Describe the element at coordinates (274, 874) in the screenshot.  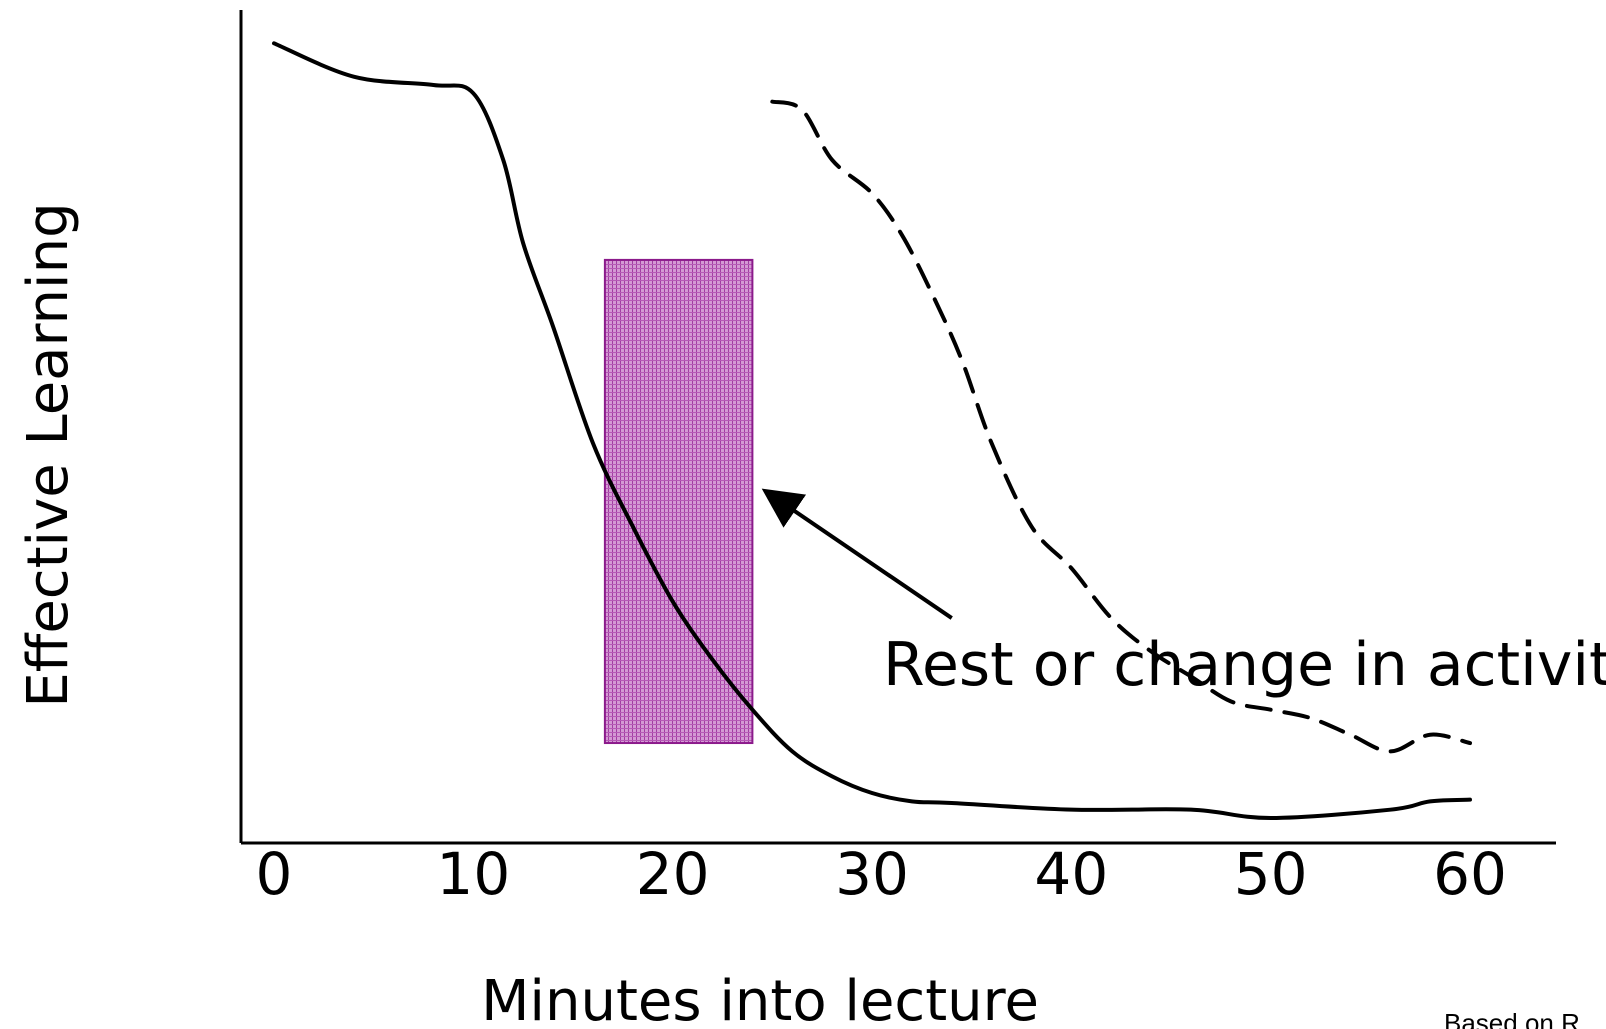
I see `x-tick-label: 0` at that location.